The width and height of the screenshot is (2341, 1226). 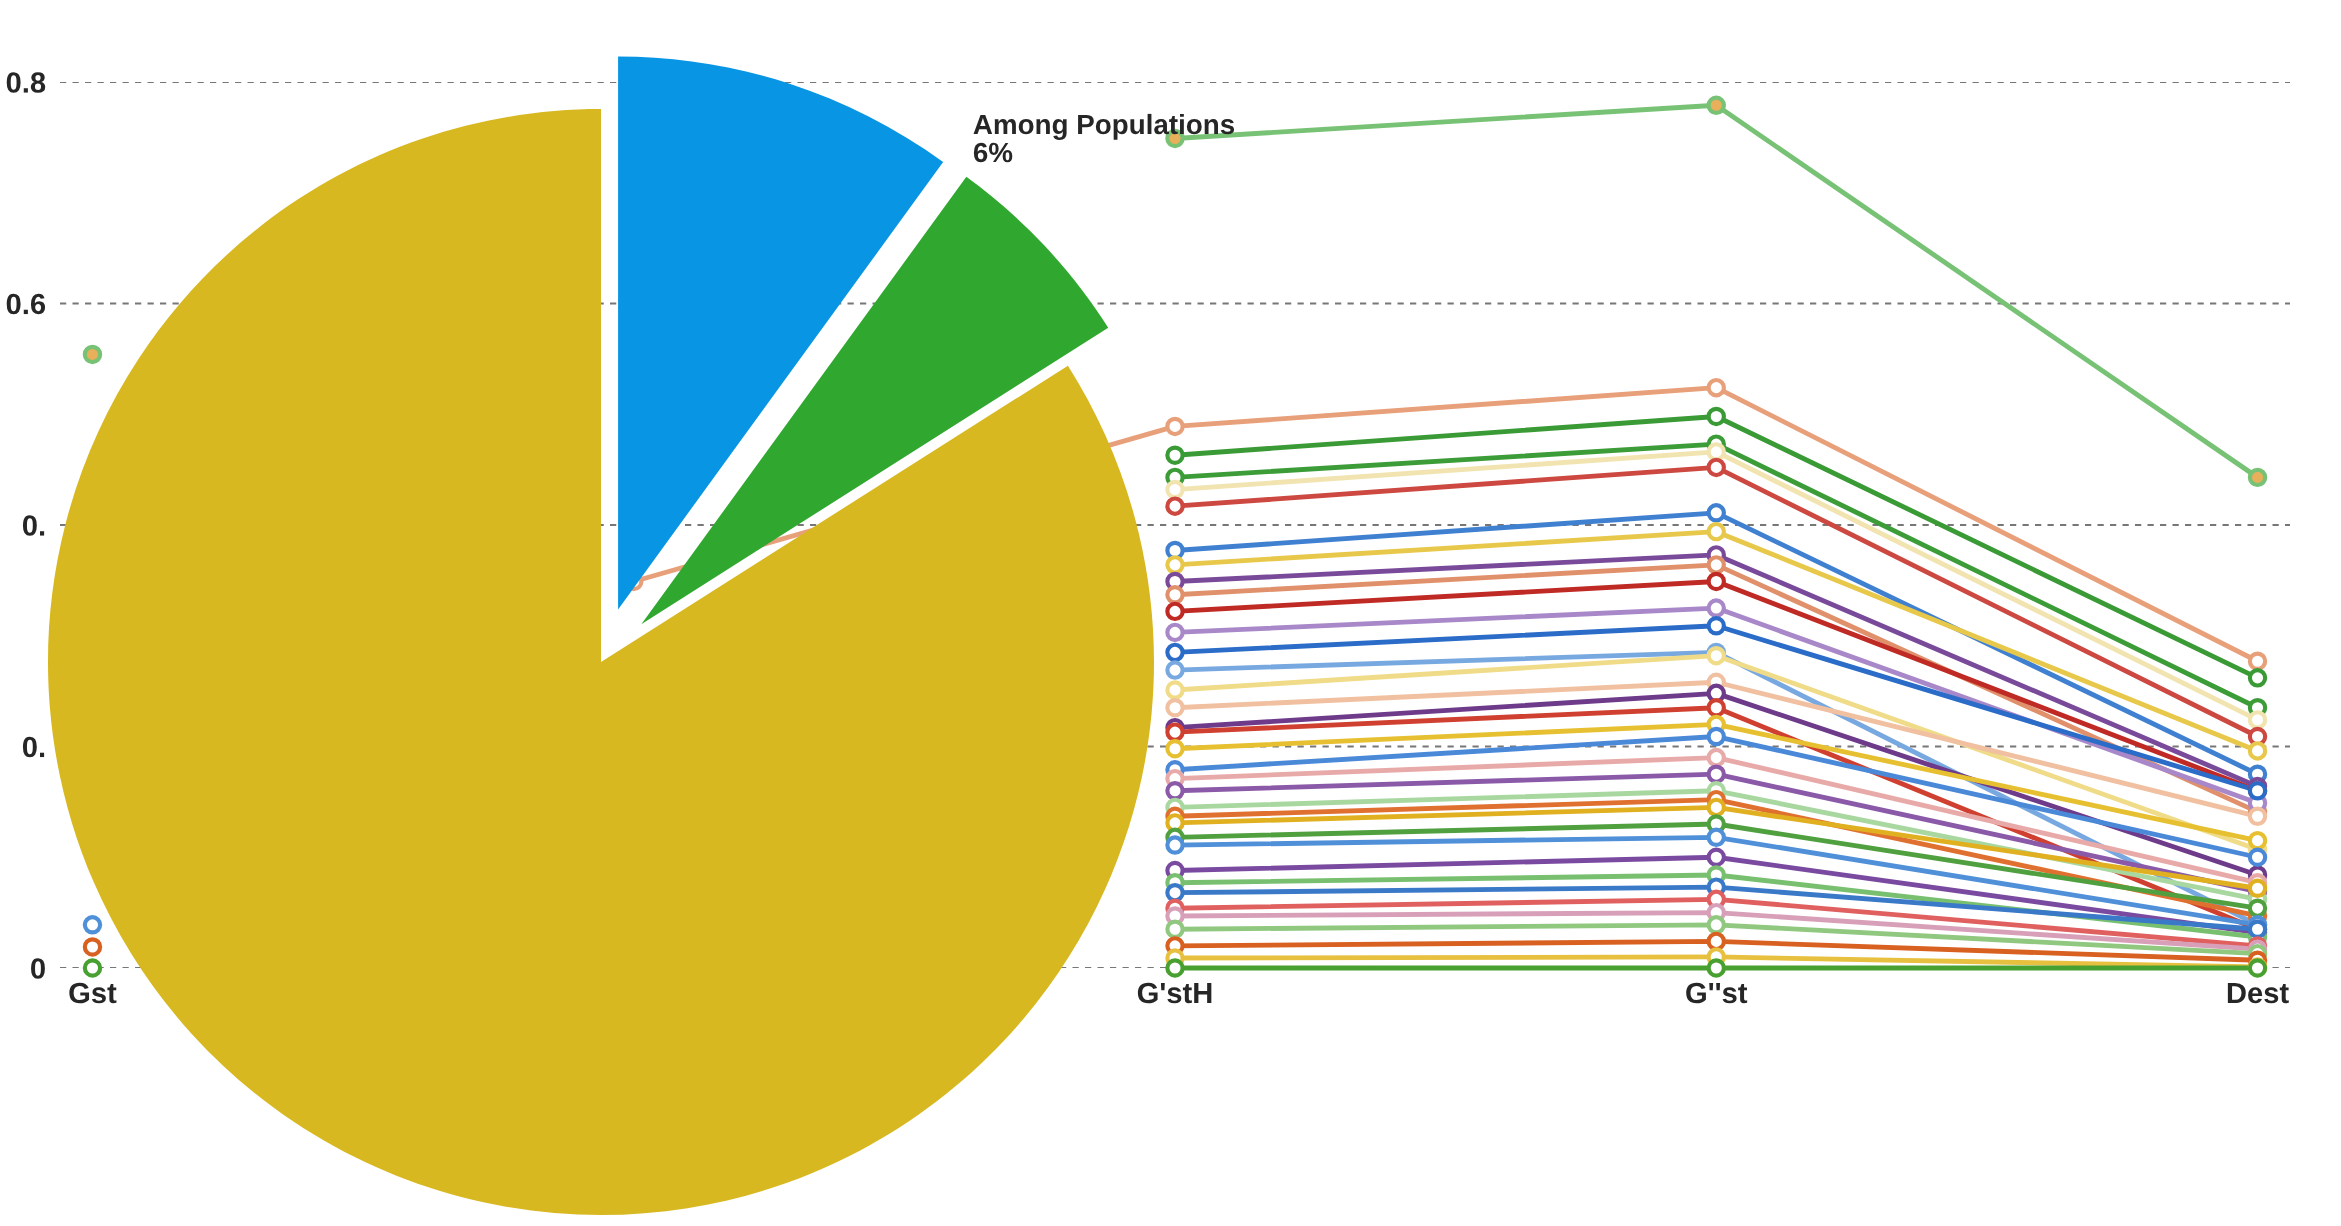 I want to click on x-tick-label: Gst, so click(x=93, y=993).